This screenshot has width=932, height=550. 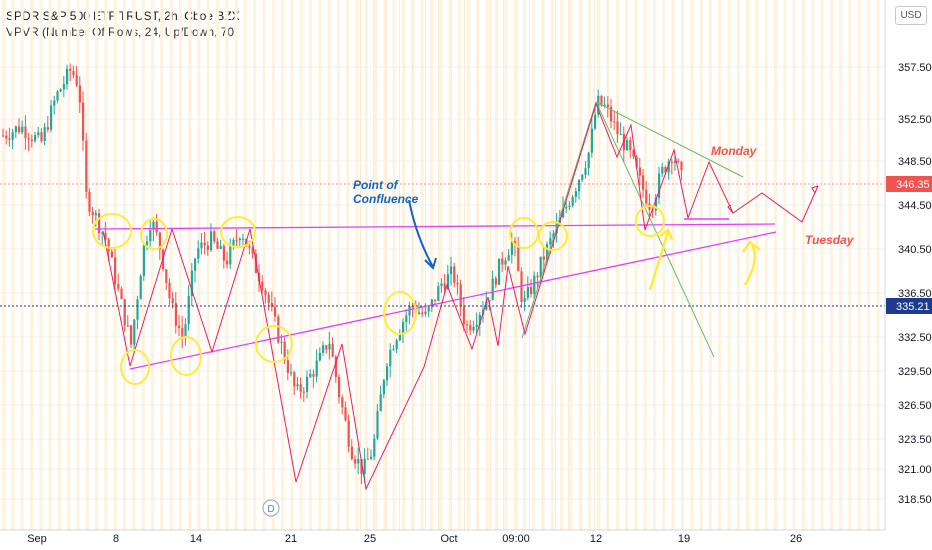 What do you see at coordinates (915, 372) in the screenshot?
I see `price-tick-label: 329.50` at bounding box center [915, 372].